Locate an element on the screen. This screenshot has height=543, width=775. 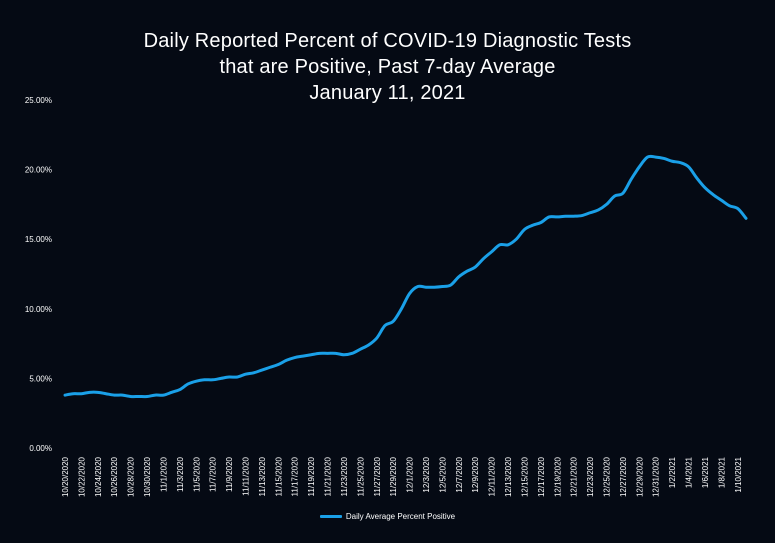
x-tick-label: 12/9/2020 is located at coordinates (475, 474).